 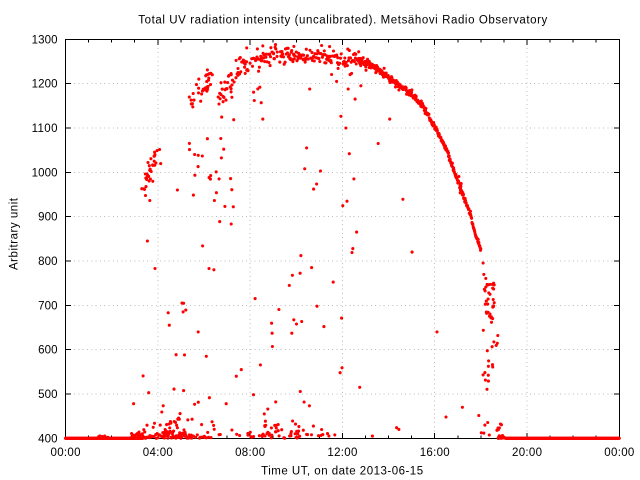 What do you see at coordinates (15, 233) in the screenshot?
I see `svg-text: Arbitrary unit` at bounding box center [15, 233].